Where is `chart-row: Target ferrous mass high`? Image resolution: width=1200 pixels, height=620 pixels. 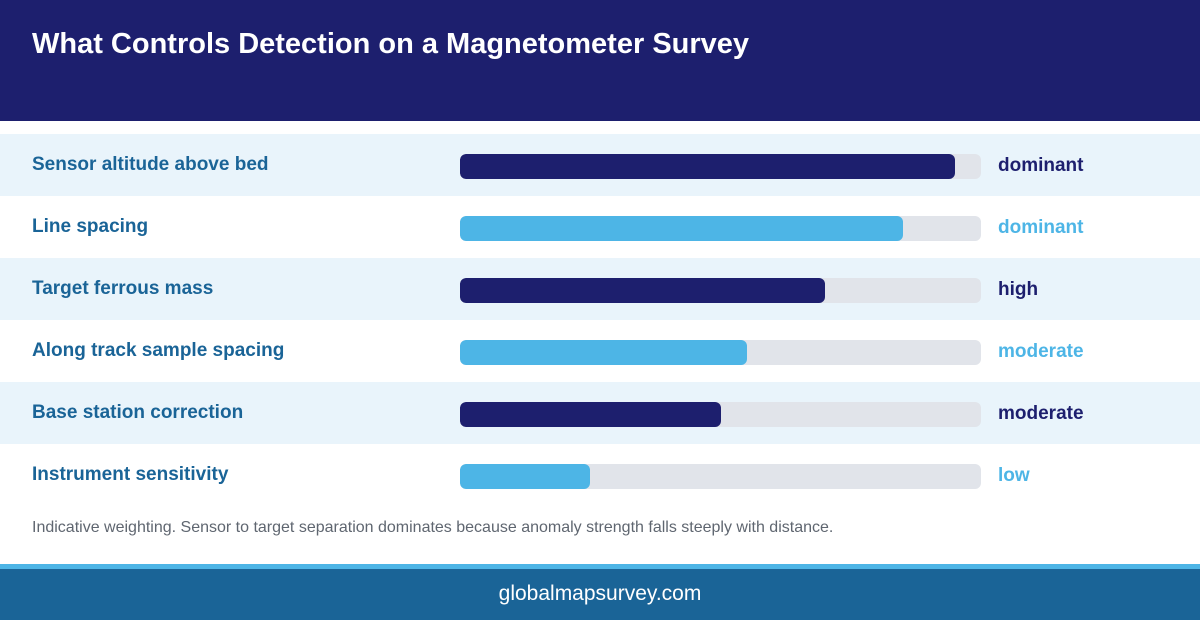 chart-row: Target ferrous mass high is located at coordinates (600, 289).